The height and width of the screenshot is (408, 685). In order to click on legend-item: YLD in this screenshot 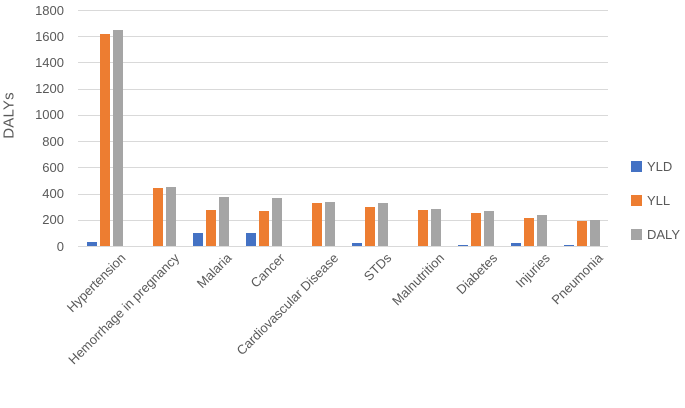, I will do `click(655, 166)`.